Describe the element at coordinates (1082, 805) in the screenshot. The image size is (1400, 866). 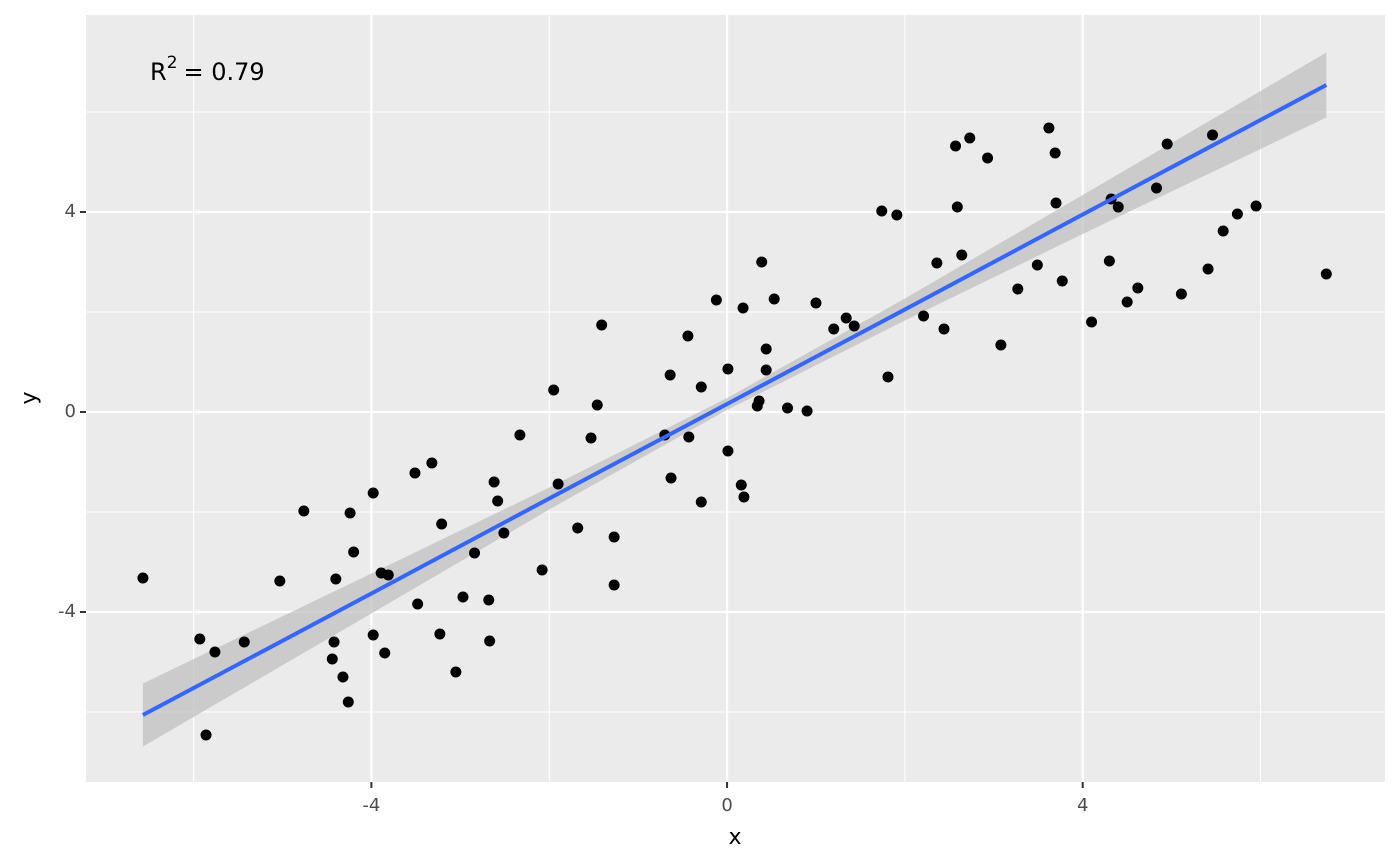
I see `x-tick-label: 4` at that location.